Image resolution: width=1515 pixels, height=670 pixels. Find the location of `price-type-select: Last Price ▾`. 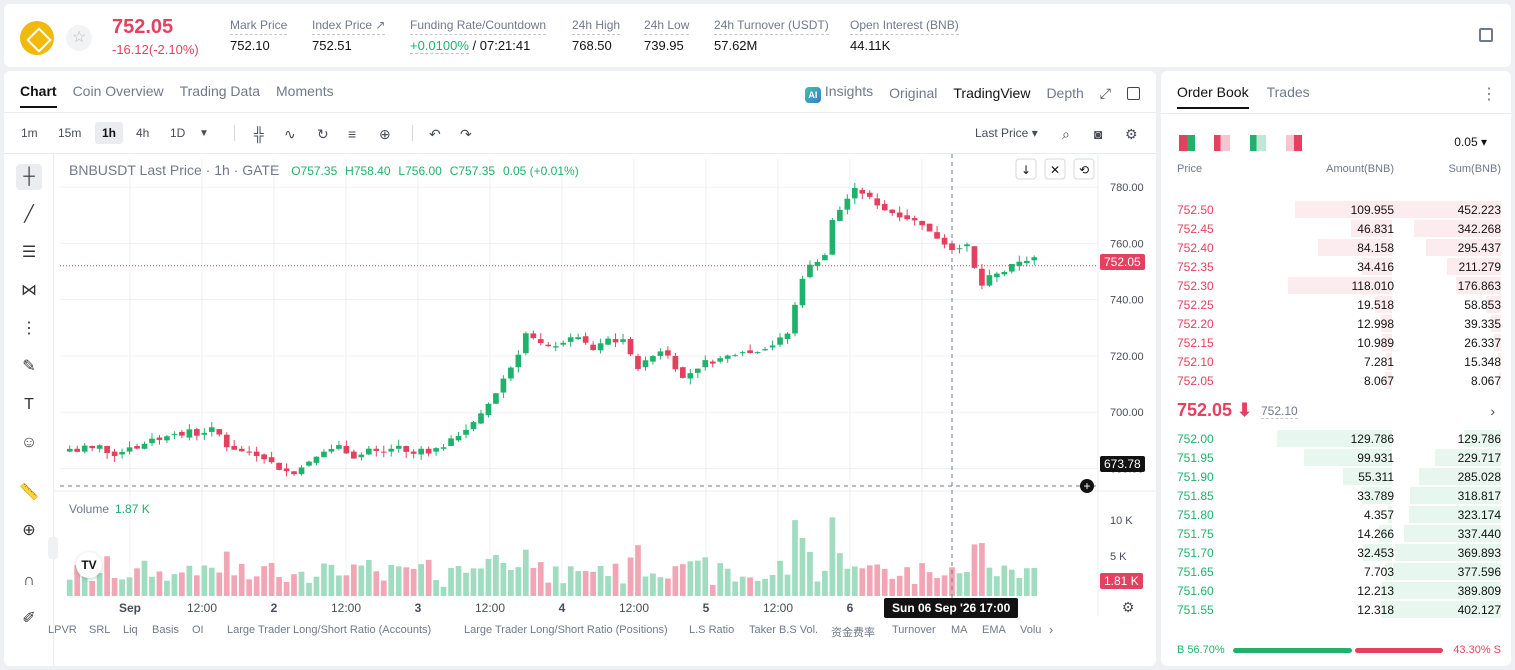

price-type-select: Last Price ▾ is located at coordinates (1006, 133).